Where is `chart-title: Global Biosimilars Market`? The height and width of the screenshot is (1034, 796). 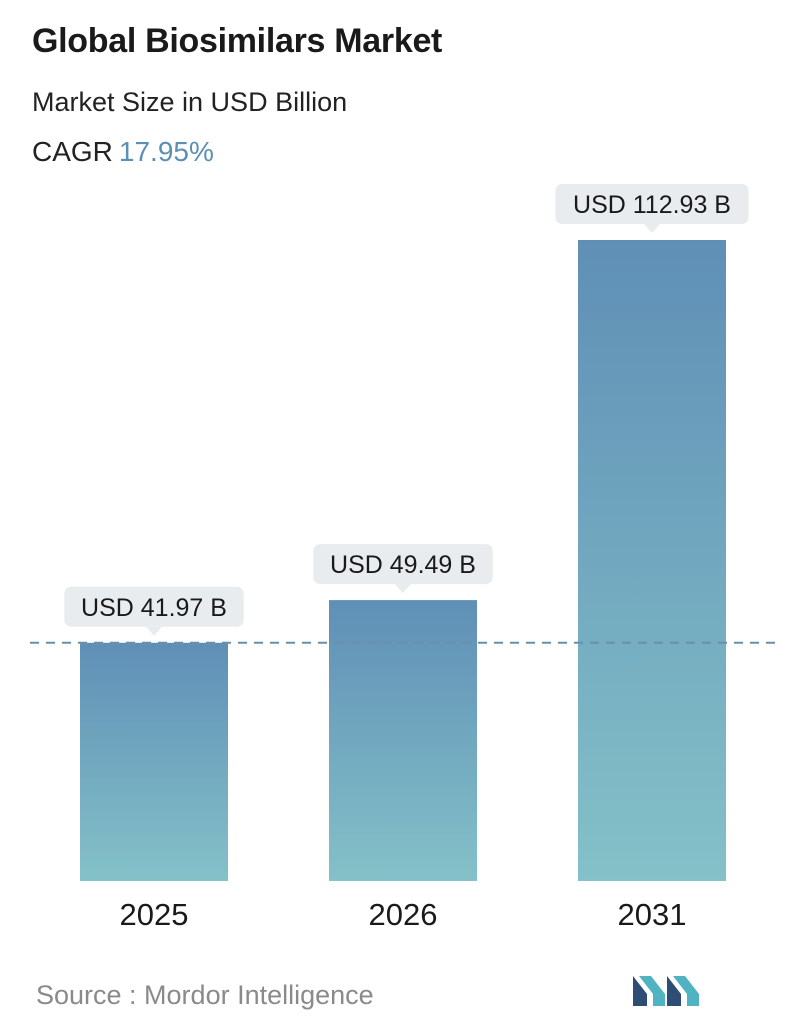 chart-title: Global Biosimilars Market is located at coordinates (237, 41).